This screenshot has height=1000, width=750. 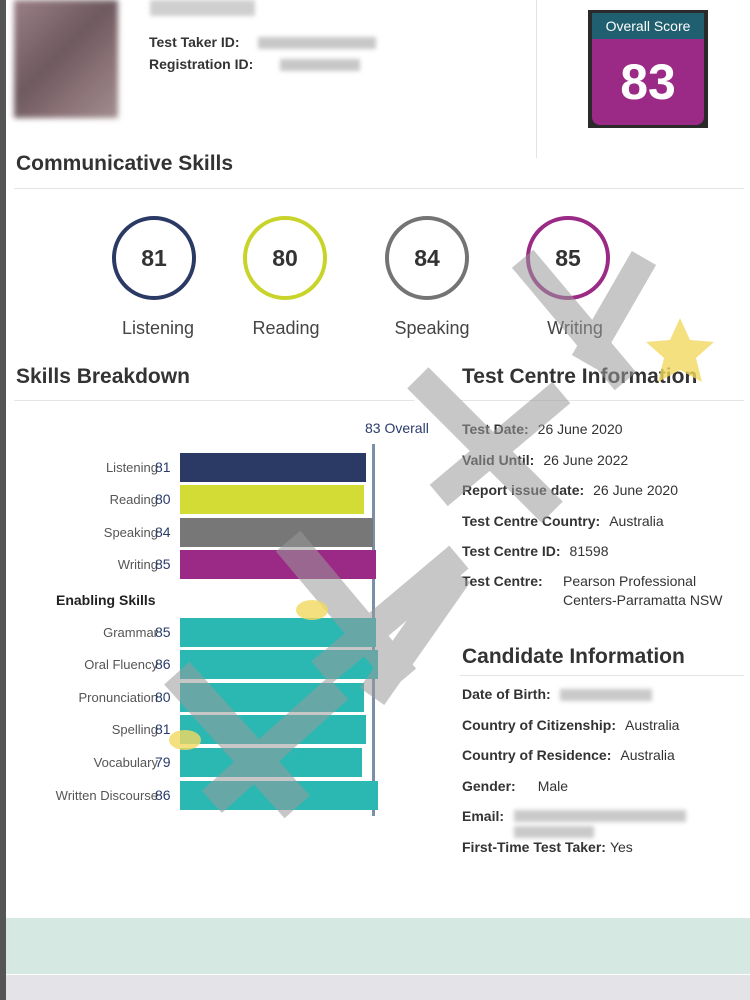 What do you see at coordinates (272, 697) in the screenshot?
I see `skill-bar-pronunciation` at bounding box center [272, 697].